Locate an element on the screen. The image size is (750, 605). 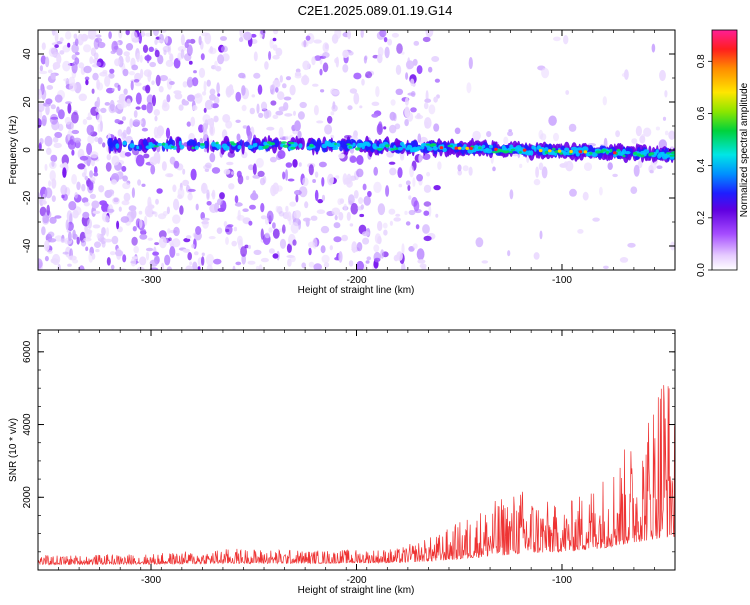
colorbar-ticks: 0.0 0.2 0.4 0.6 0.8 is located at coordinates (704, 165).